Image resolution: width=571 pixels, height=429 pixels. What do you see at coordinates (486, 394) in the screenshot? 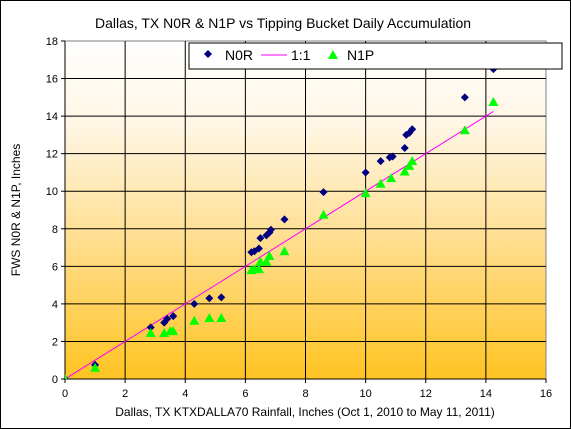
I see `x-tick-label: 14` at bounding box center [486, 394].